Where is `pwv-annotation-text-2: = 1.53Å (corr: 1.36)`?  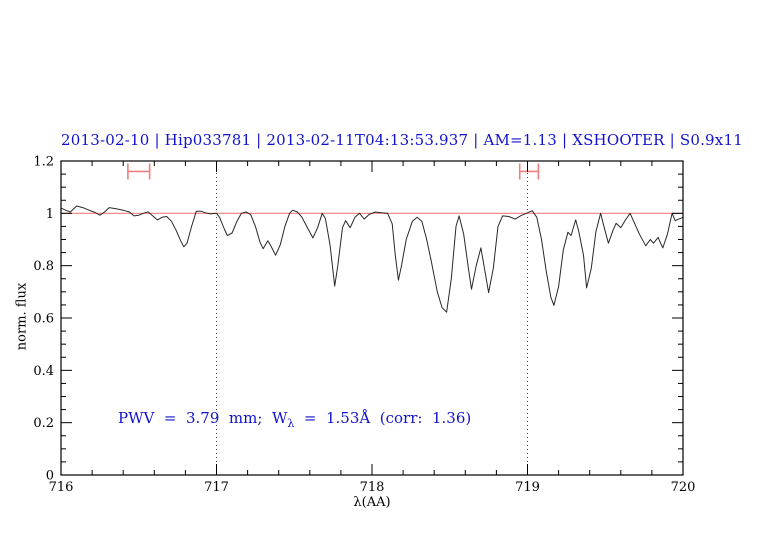
pwv-annotation-text-2: = 1.53Å (corr: 1.36) is located at coordinates (383, 418).